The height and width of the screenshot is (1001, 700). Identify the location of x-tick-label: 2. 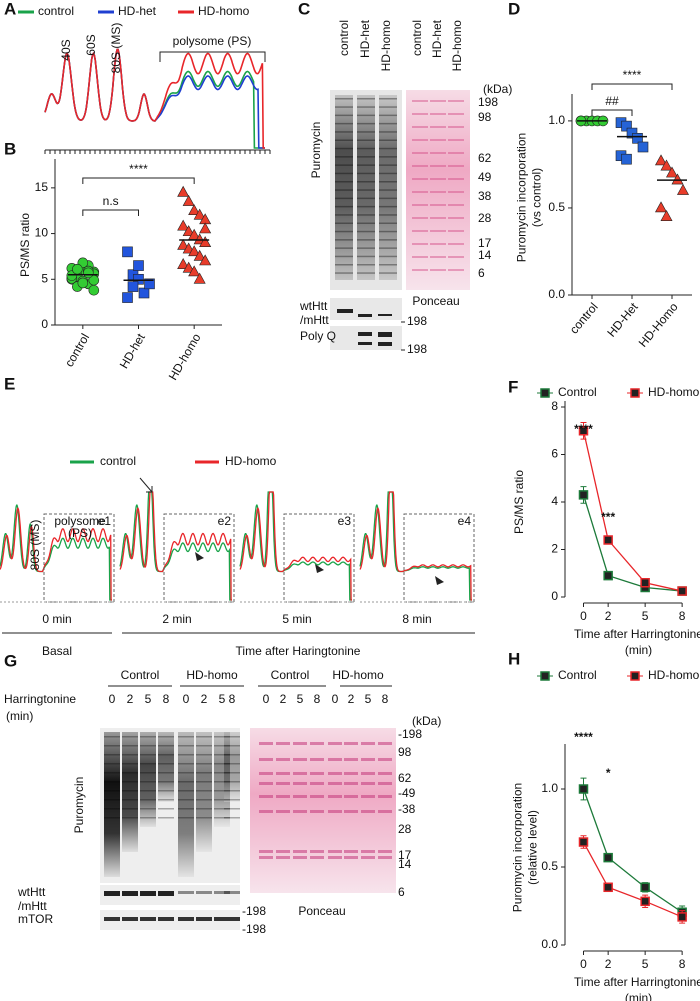
(608, 964).